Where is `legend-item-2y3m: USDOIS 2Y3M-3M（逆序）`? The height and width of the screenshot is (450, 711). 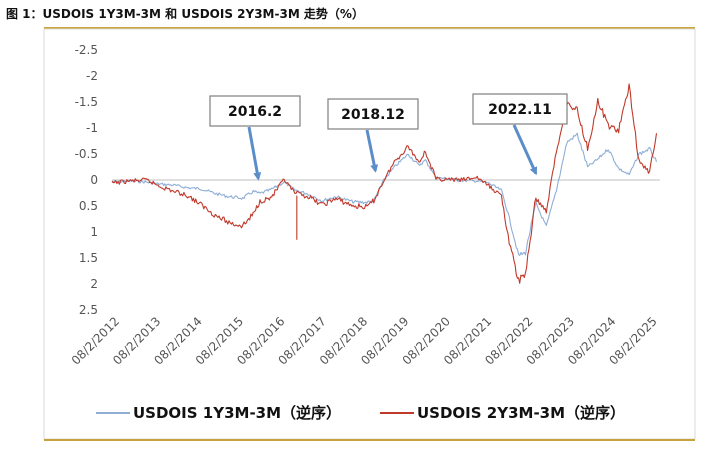 legend-item-2y3m: USDOIS 2Y3M-3M（逆序） is located at coordinates (502, 412).